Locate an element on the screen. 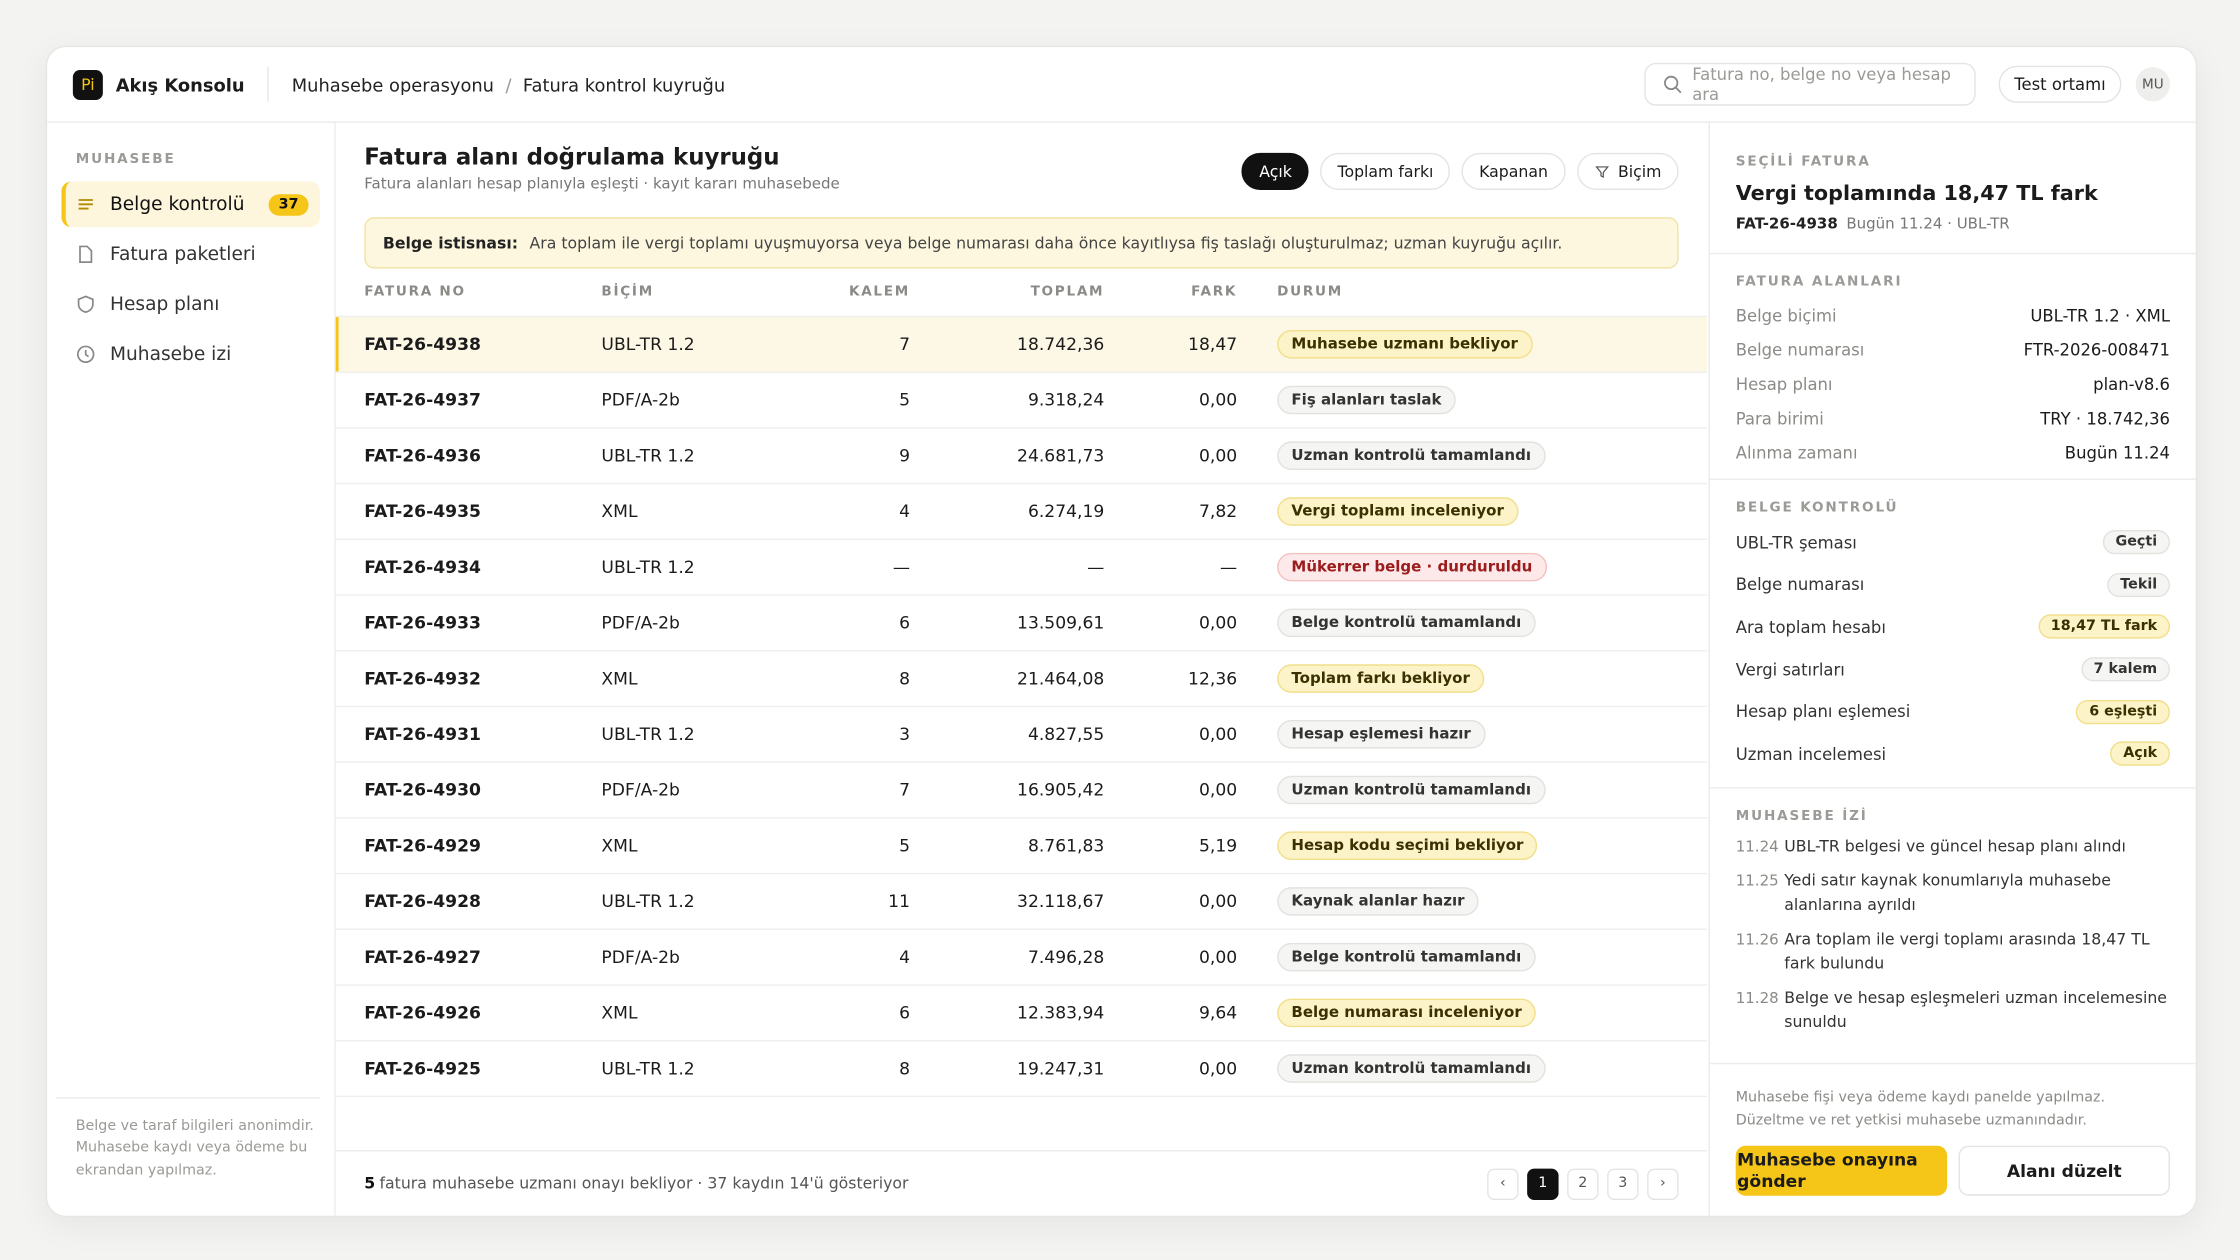 The height and width of the screenshot is (1260, 2240). check: Ara toplam hesabı 18,47 TL fark is located at coordinates (1953, 627).